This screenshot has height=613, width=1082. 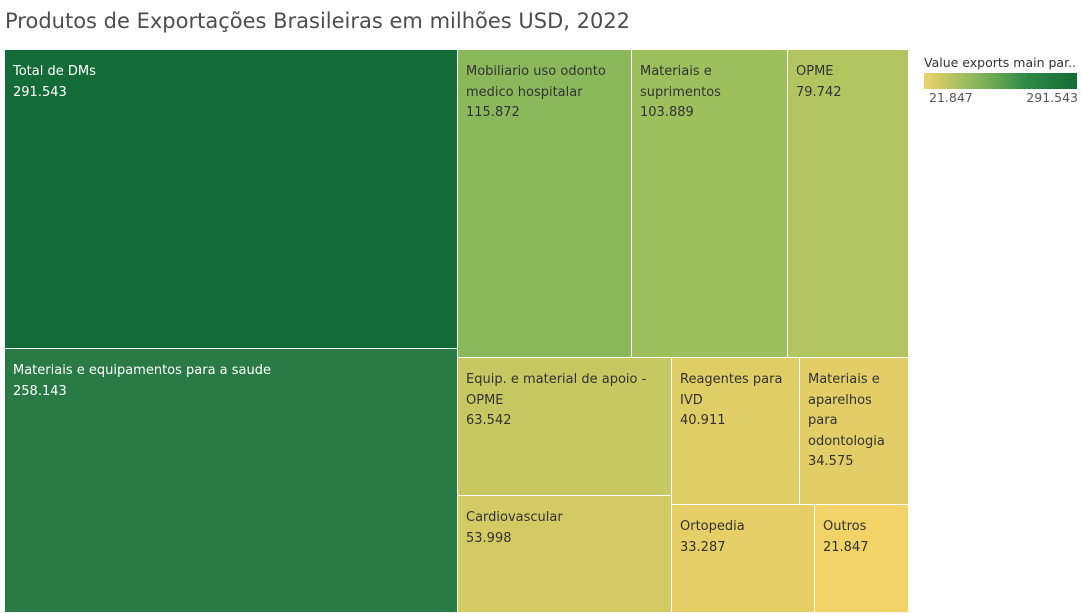 I want to click on tile-label: Materiais e equipamentos para a saude, so click(x=142, y=370).